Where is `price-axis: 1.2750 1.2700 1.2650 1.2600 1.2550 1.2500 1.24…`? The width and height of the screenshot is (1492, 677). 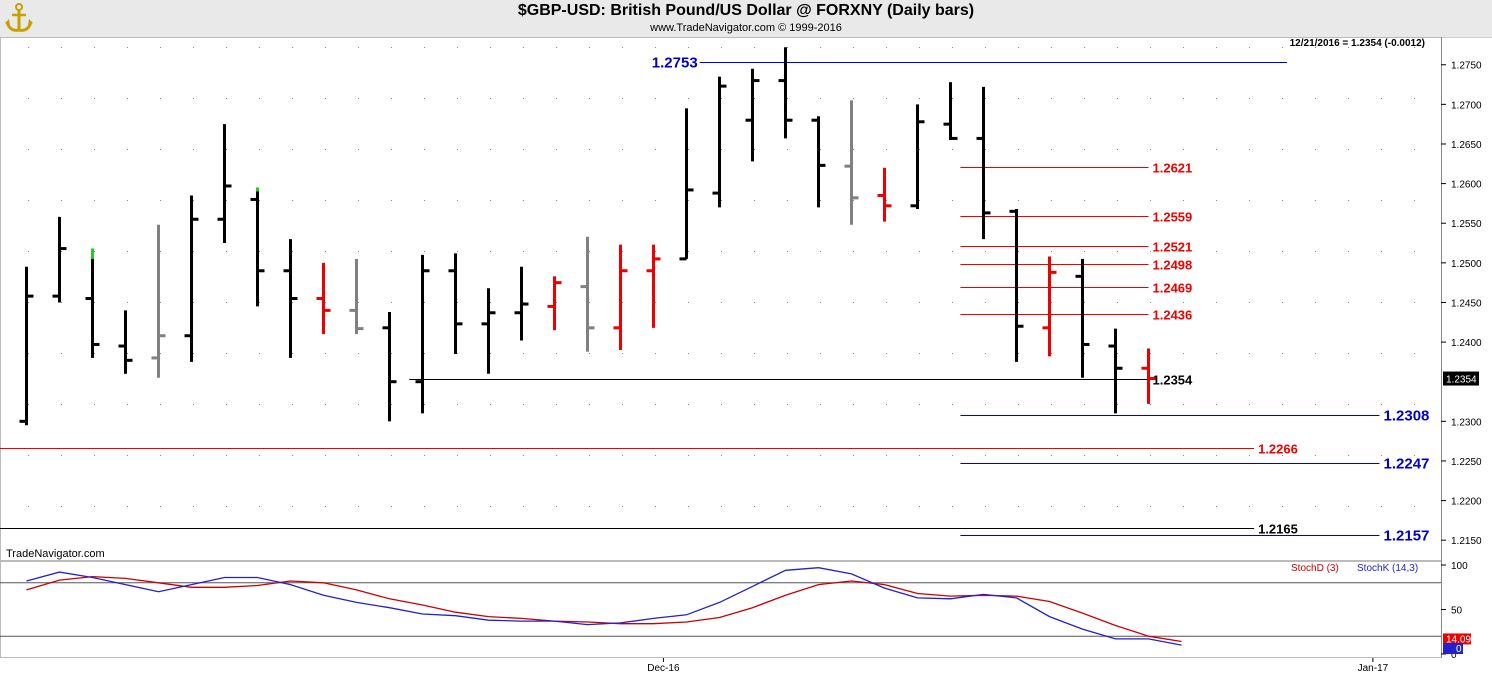
price-axis: 1.2750 1.2700 1.2650 1.2600 1.2550 1.2500 1.24… is located at coordinates (1461, 304).